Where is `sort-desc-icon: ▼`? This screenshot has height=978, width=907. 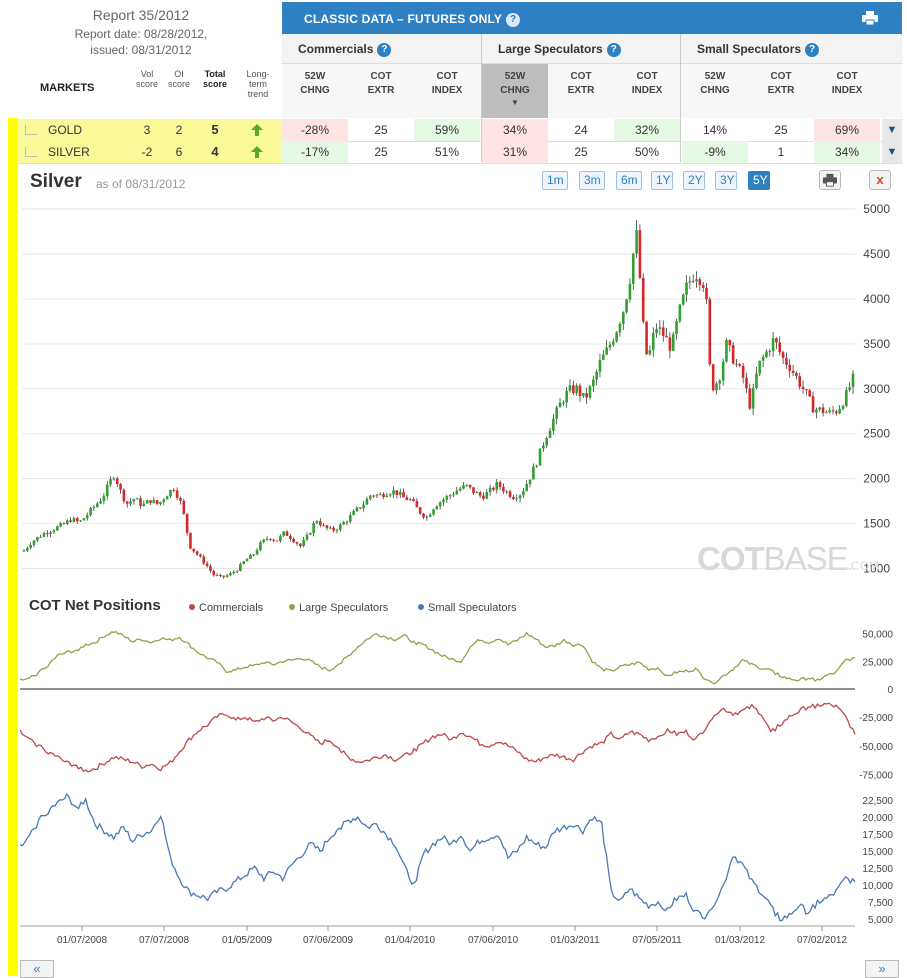
sort-desc-icon: ▼ is located at coordinates (515, 102).